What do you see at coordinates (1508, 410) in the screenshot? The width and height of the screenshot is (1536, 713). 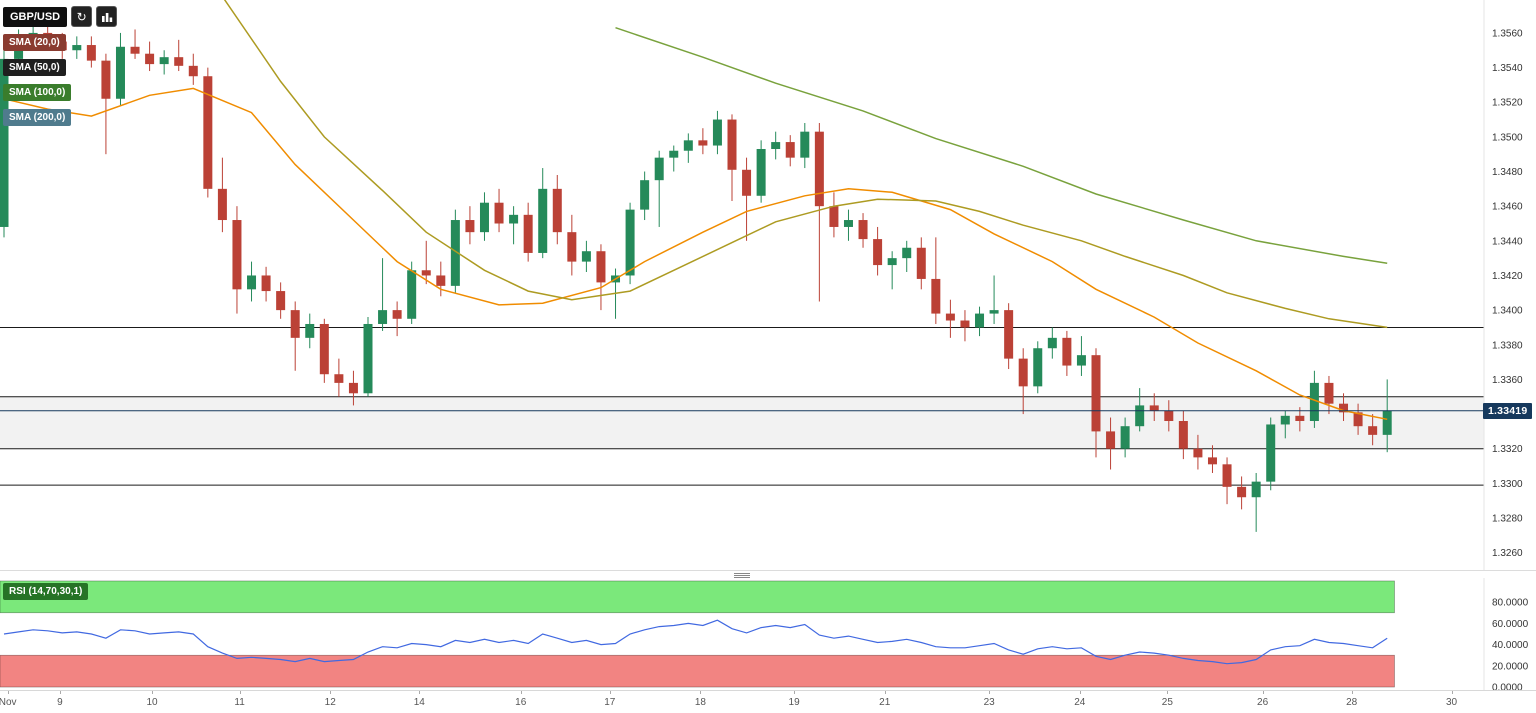 I see `current-price-tag: 1.33419` at bounding box center [1508, 410].